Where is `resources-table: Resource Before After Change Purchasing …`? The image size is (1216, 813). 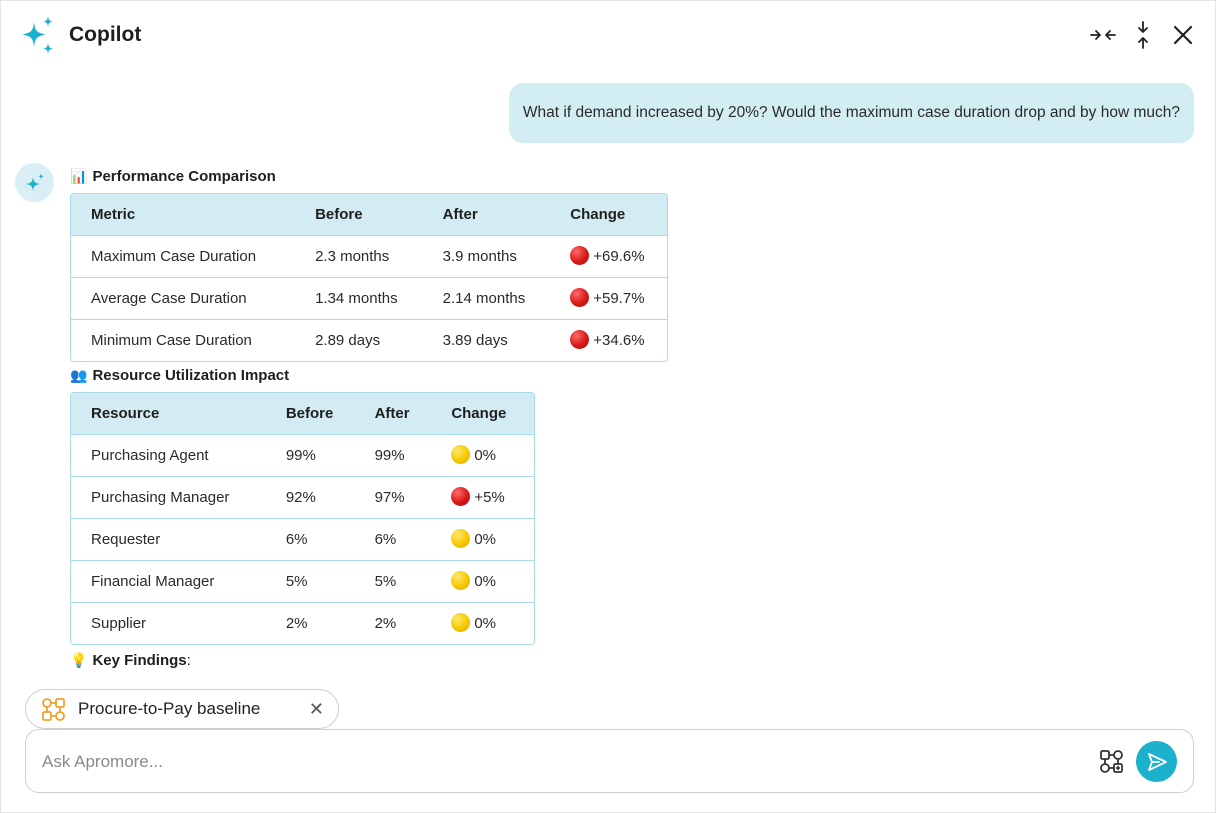
resources-table: Resource Before After Change Purchasing … is located at coordinates (302, 518).